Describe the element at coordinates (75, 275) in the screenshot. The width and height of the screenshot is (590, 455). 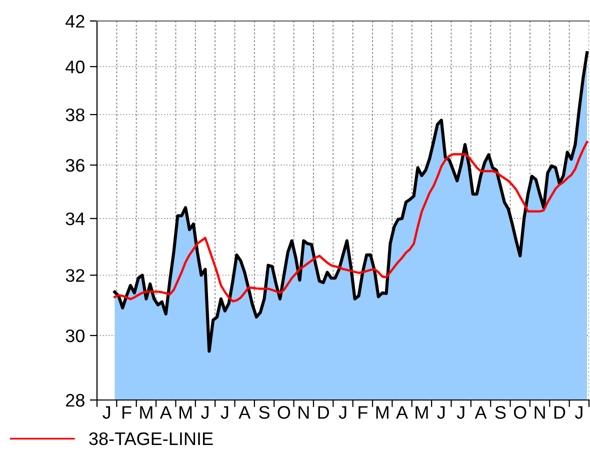
I see `y-tick-label: 32` at that location.